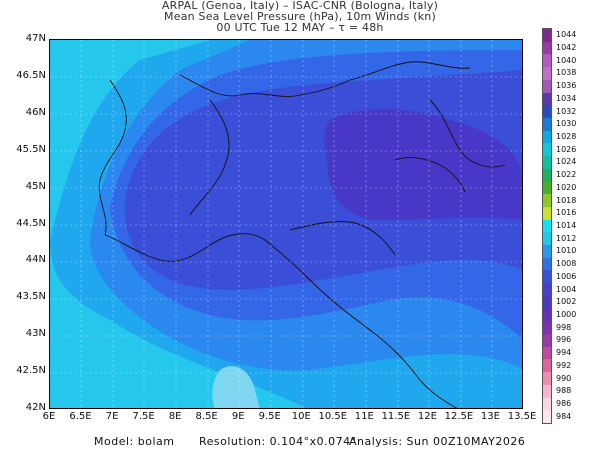 The height and width of the screenshot is (450, 600). I want to click on title-line-3: 00 UTC Tue 12 MAY – τ = 48h, so click(300, 27).